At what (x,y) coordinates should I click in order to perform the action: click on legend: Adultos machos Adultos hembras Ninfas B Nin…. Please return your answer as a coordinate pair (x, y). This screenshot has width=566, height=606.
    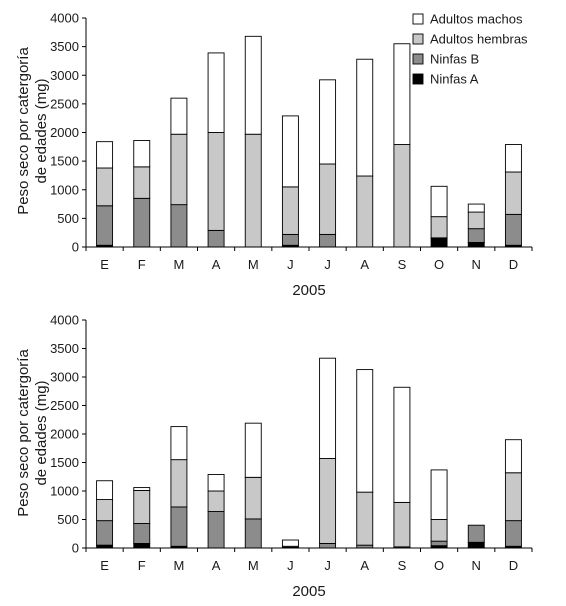
    Looking at the image, I should click on (470, 49).